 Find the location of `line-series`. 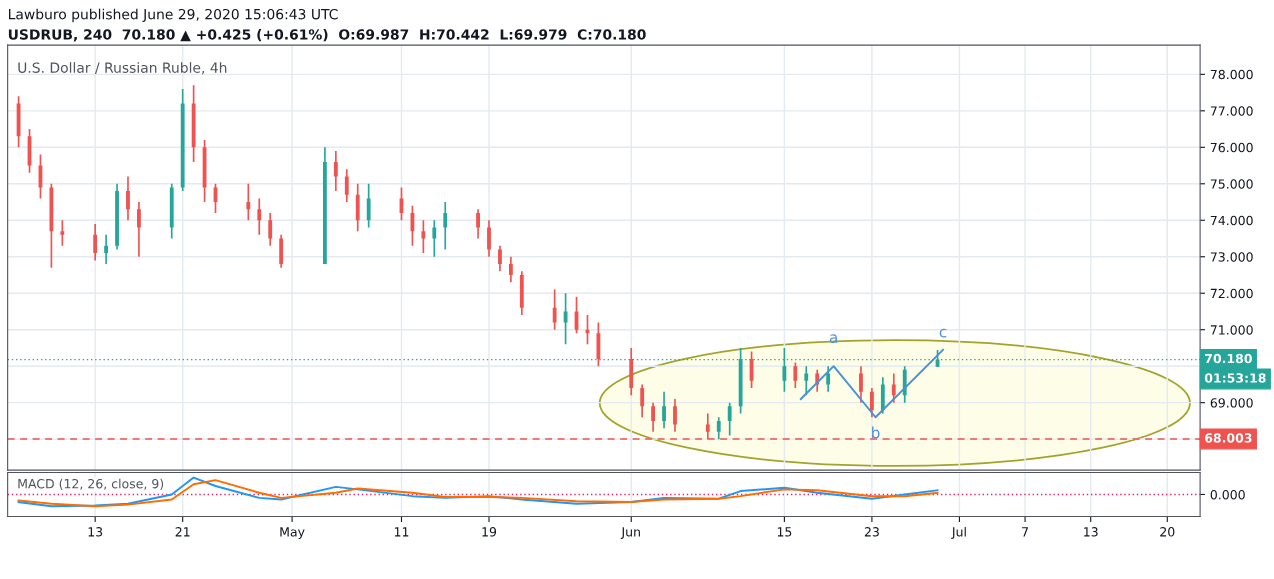

line-series is located at coordinates (871, 383).